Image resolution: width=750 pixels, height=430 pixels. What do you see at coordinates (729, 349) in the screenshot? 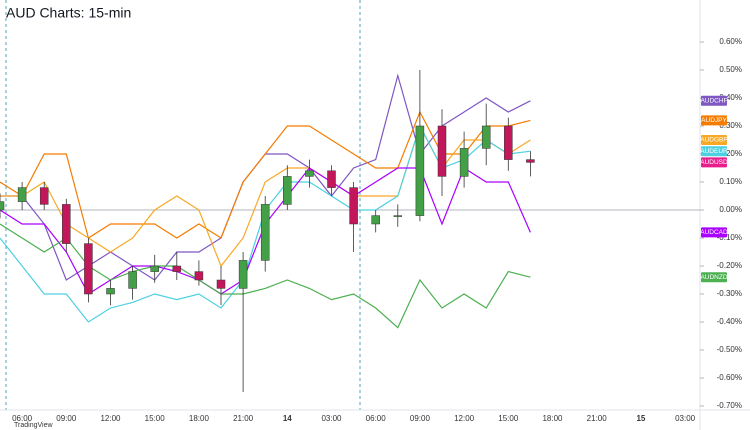
I see `y-tick-label: -0.50%` at bounding box center [729, 349].